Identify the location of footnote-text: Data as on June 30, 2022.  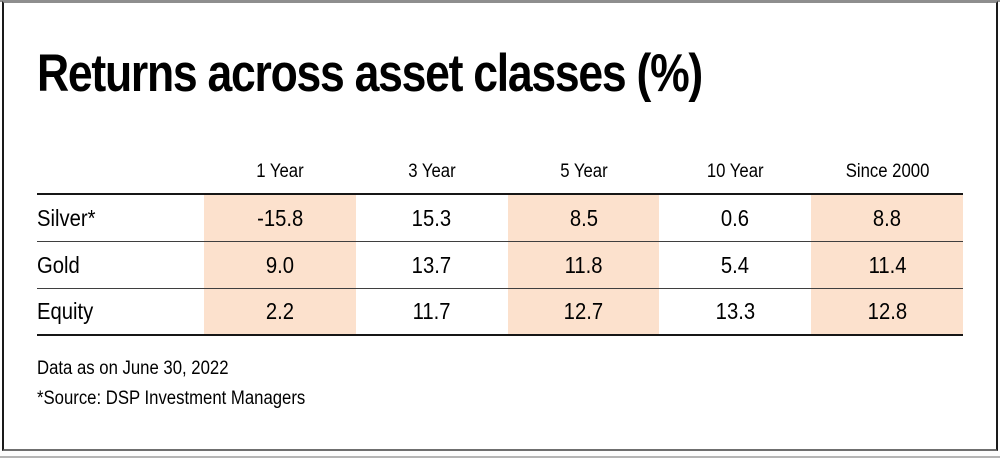
(133, 368).